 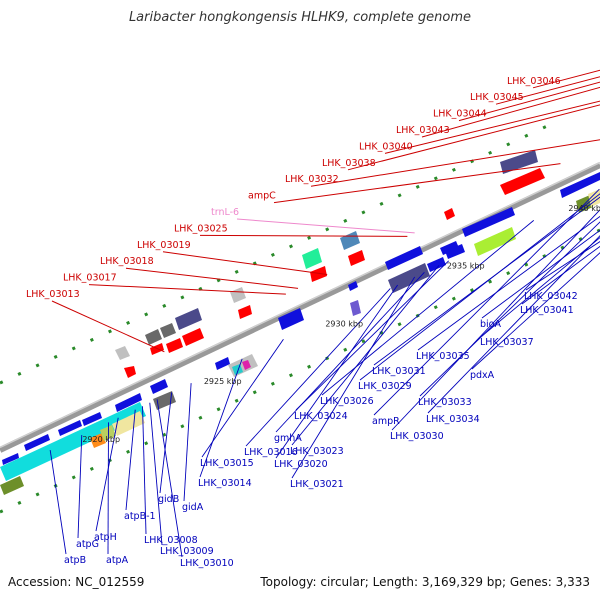 I want to click on gene-label-bottom: atpA, so click(x=117, y=560).